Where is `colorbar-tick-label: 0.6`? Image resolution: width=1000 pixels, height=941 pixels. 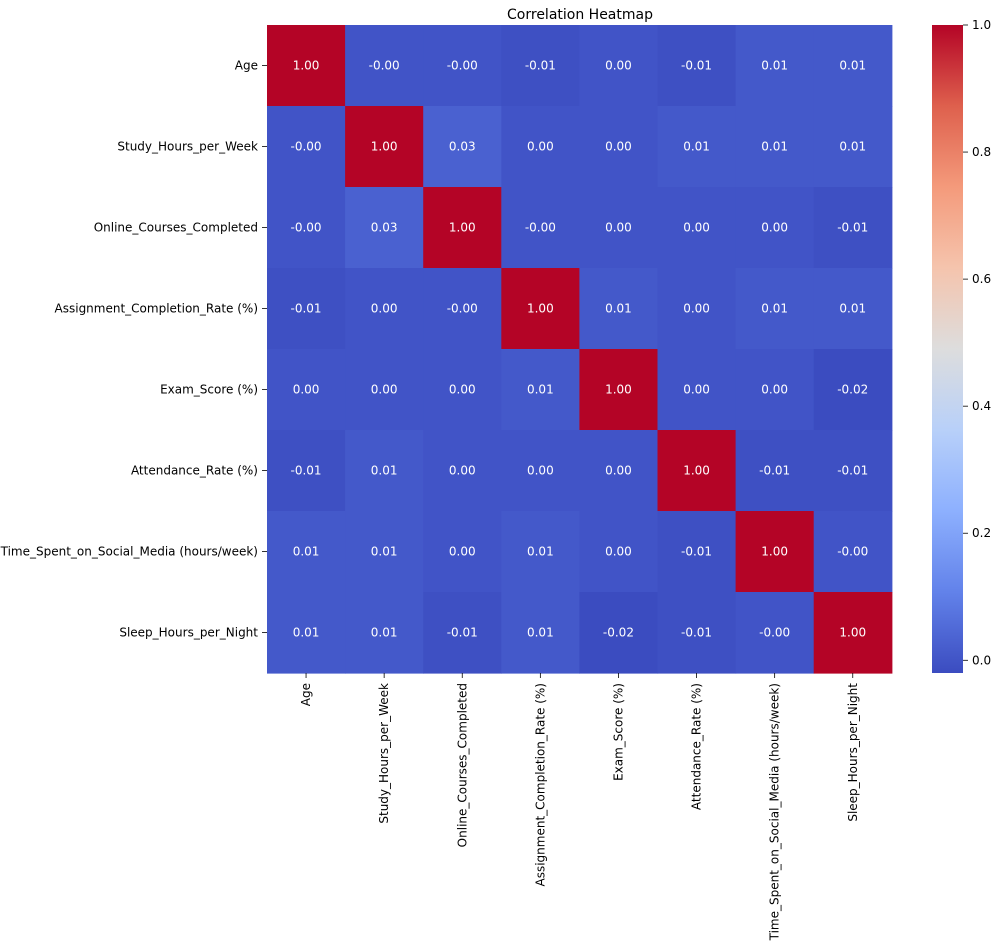
colorbar-tick-label: 0.6 is located at coordinates (981, 279).